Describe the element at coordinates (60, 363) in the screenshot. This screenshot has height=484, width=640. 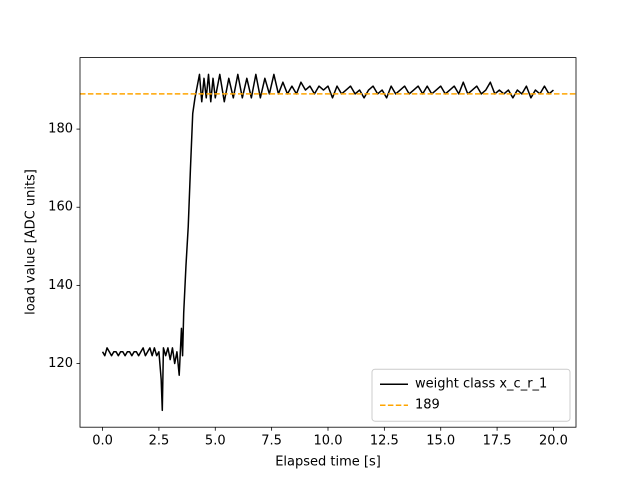
I see `y-tick-label: 120` at that location.